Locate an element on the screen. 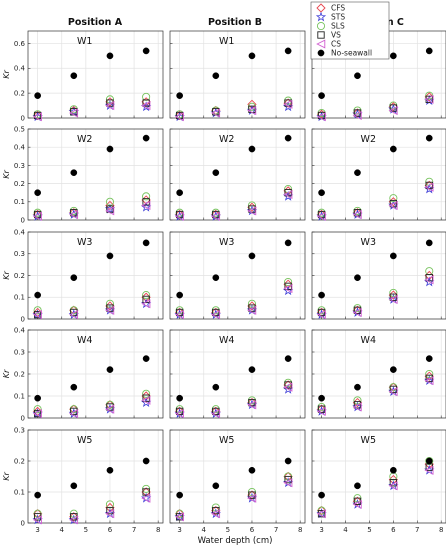 The width and height of the screenshot is (446, 550). panel-c-w4: W4 is located at coordinates (378, 374).